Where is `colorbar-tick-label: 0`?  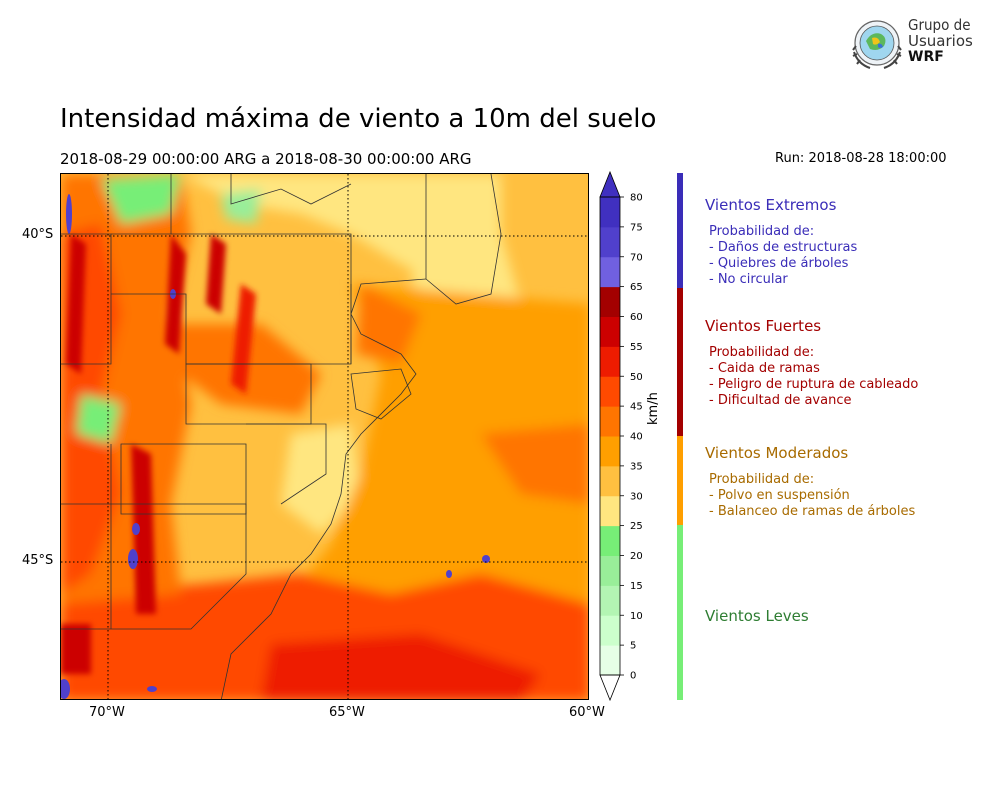
colorbar-tick-label: 0 is located at coordinates (633, 676).